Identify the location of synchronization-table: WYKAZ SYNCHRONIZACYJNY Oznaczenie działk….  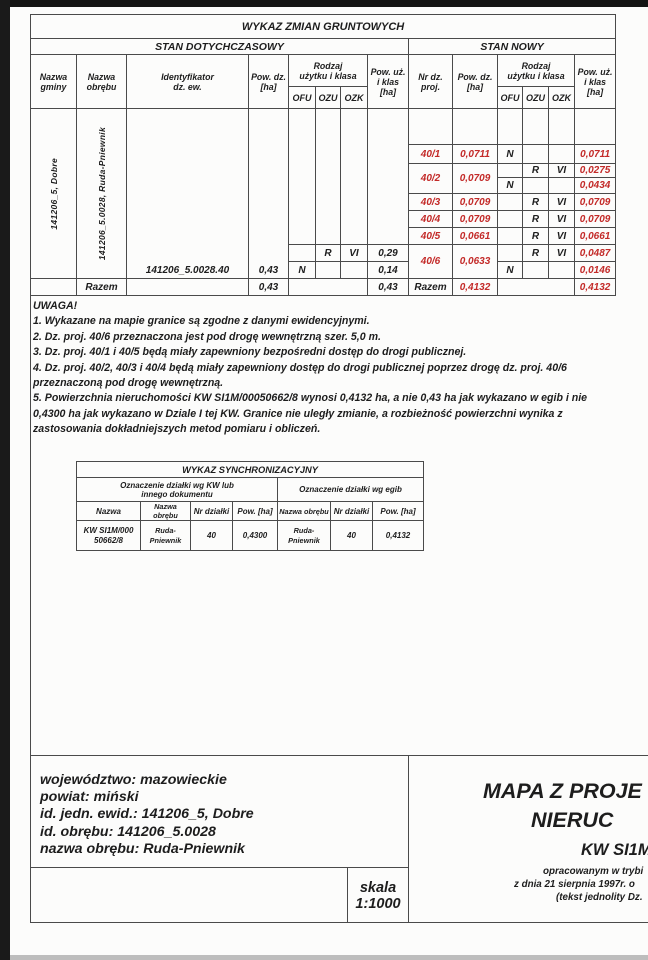
(250, 506).